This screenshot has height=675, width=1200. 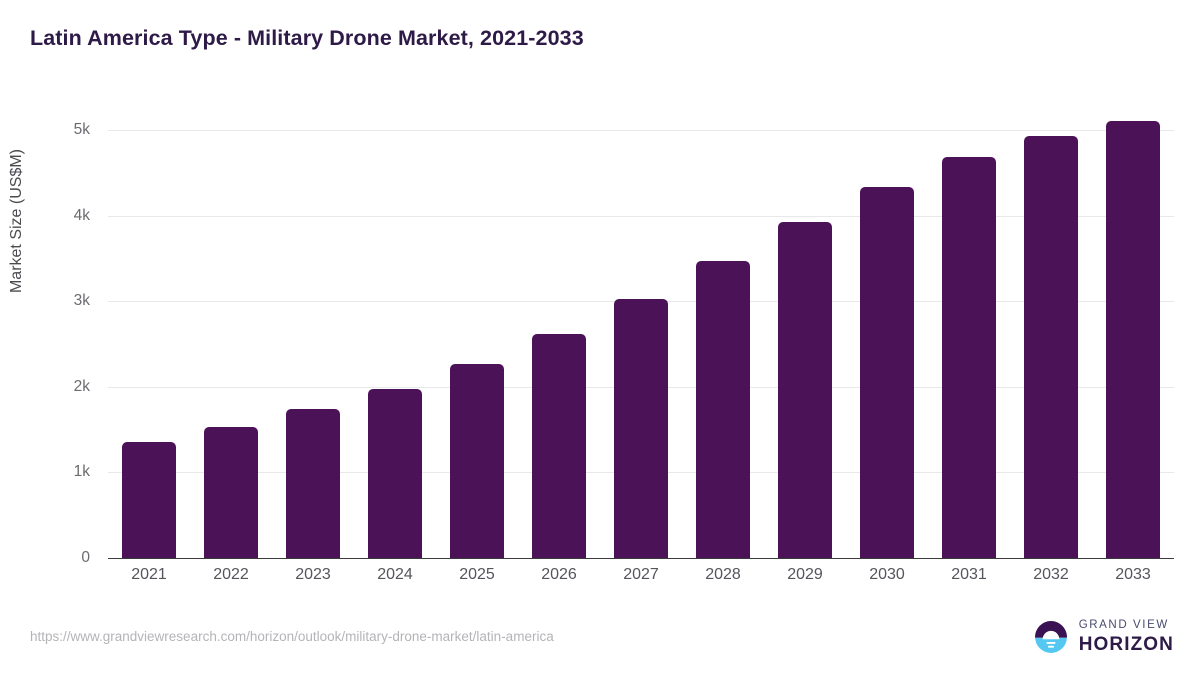 I want to click on x-tick-label-2027: 2027, so click(x=641, y=574).